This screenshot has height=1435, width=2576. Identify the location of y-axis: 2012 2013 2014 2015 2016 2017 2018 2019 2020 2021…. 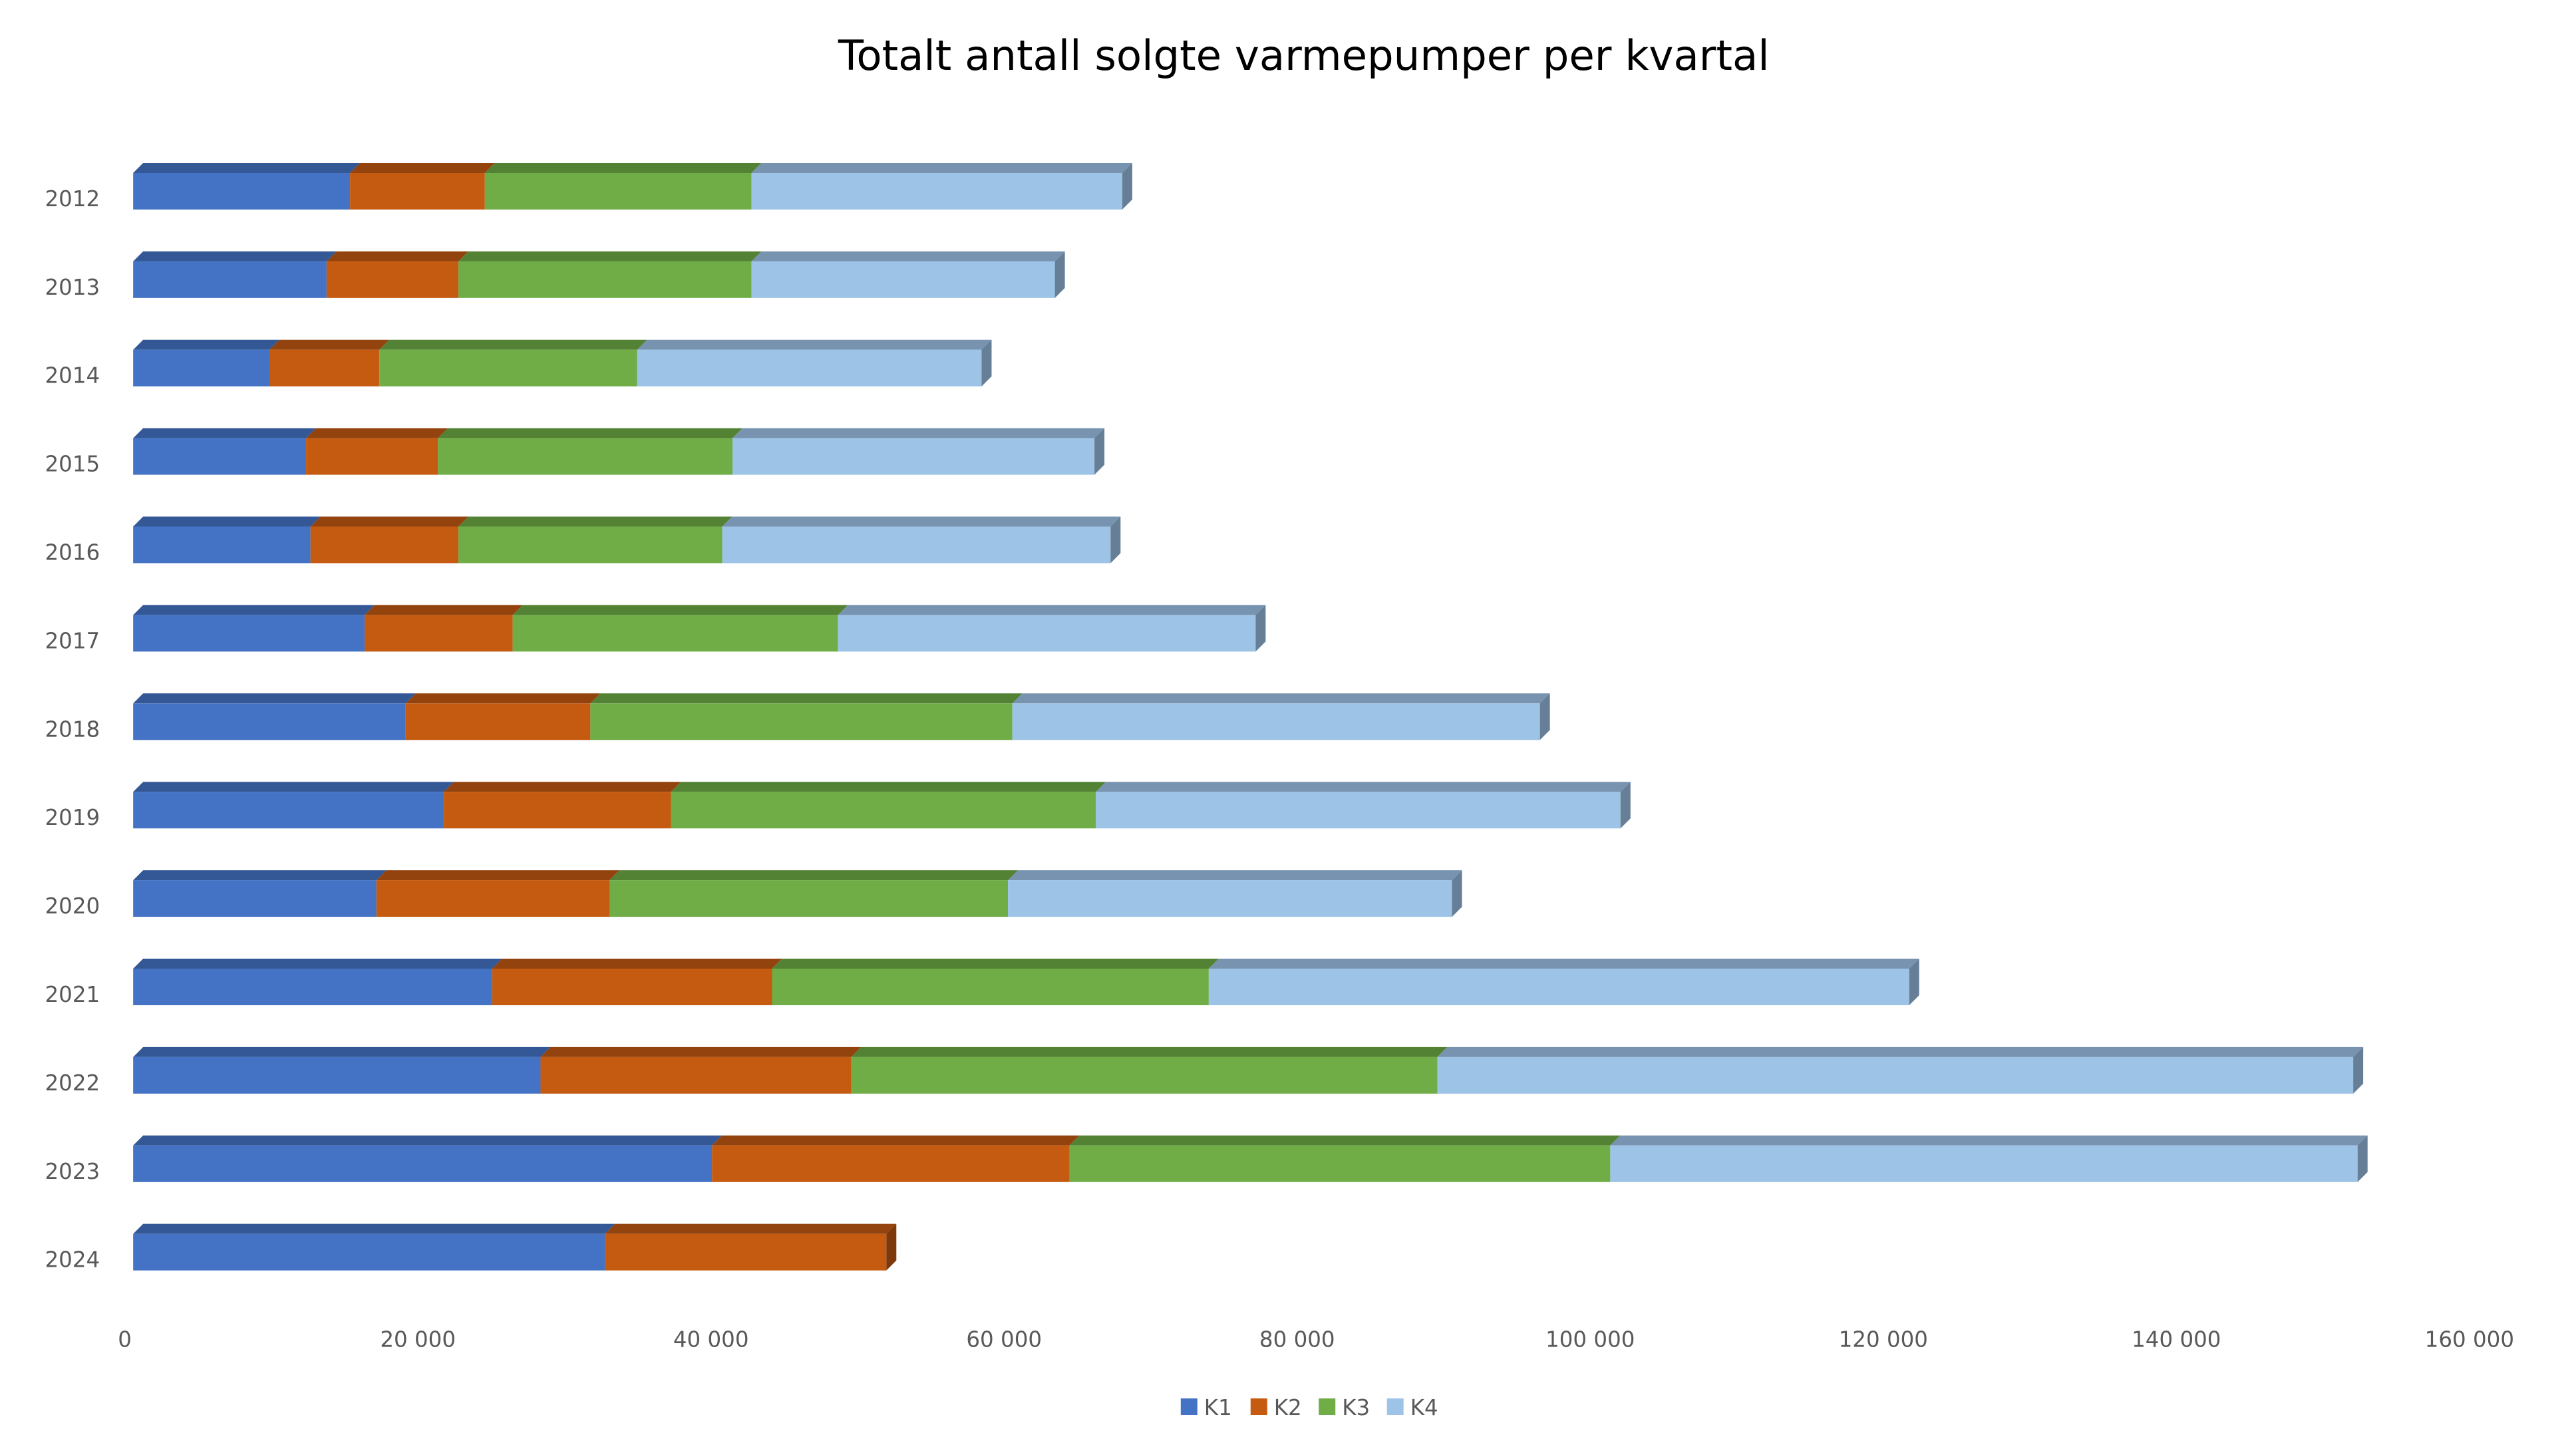
(72, 729).